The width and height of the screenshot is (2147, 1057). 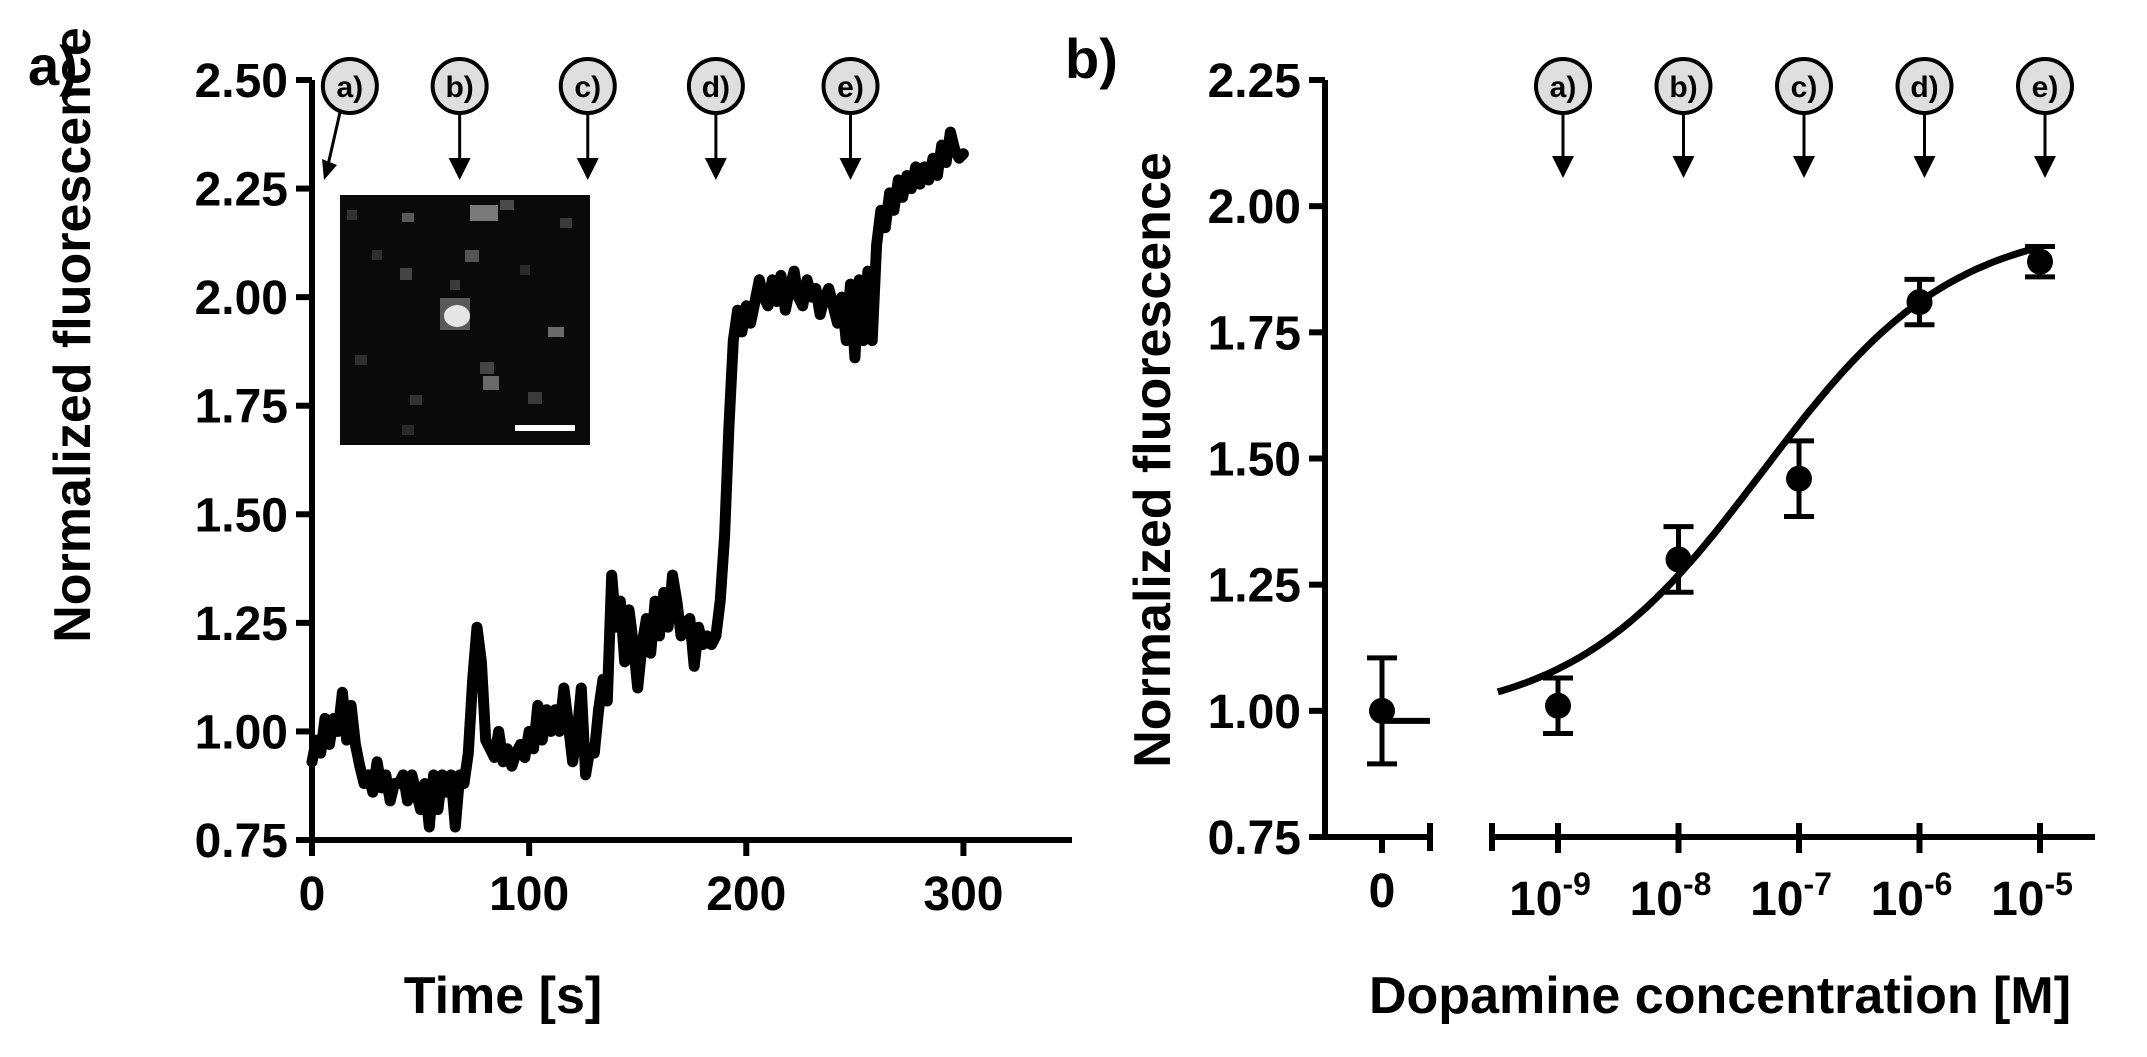 I want to click on panel-a-marker-b: b), so click(x=459, y=118).